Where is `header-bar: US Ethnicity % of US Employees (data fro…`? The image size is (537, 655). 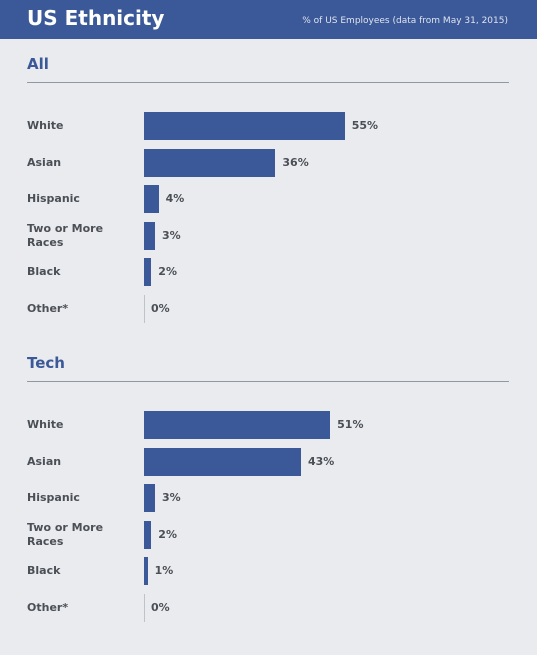 header-bar: US Ethnicity % of US Employees (data fro… is located at coordinates (268, 19).